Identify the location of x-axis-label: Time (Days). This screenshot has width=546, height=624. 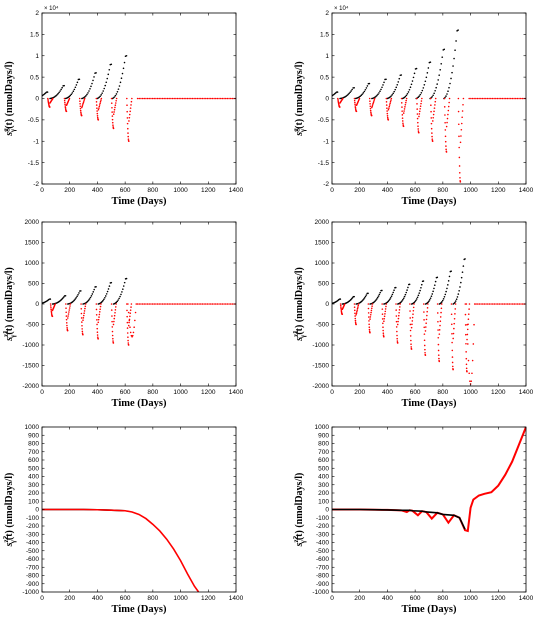
(429, 201).